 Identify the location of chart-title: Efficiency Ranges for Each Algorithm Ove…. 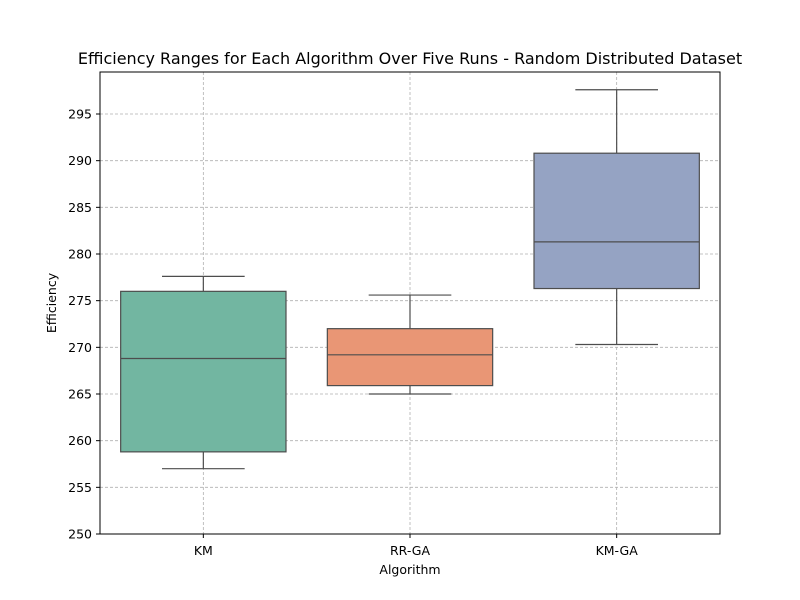
(410, 58).